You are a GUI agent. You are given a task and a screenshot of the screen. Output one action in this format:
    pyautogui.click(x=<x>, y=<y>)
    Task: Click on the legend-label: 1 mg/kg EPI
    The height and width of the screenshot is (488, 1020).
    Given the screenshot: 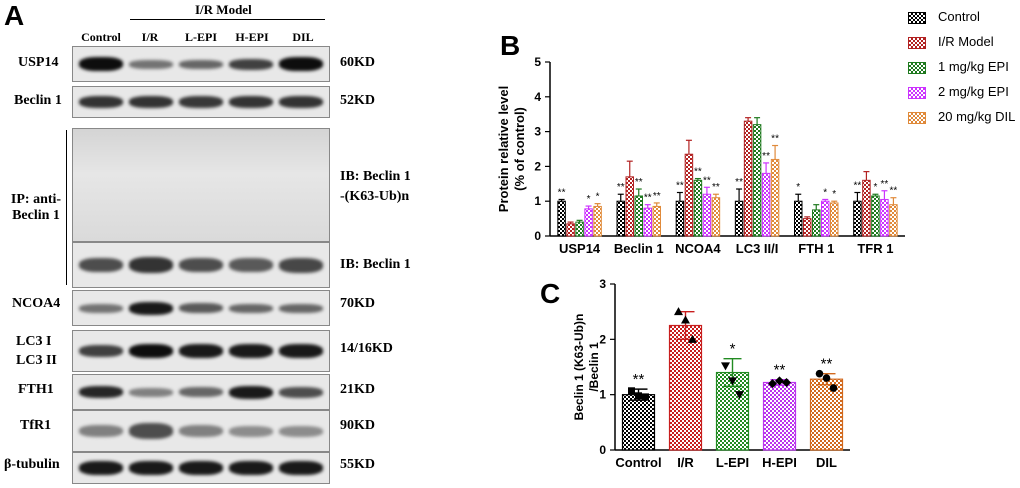 What is the action you would take?
    pyautogui.click(x=973, y=66)
    